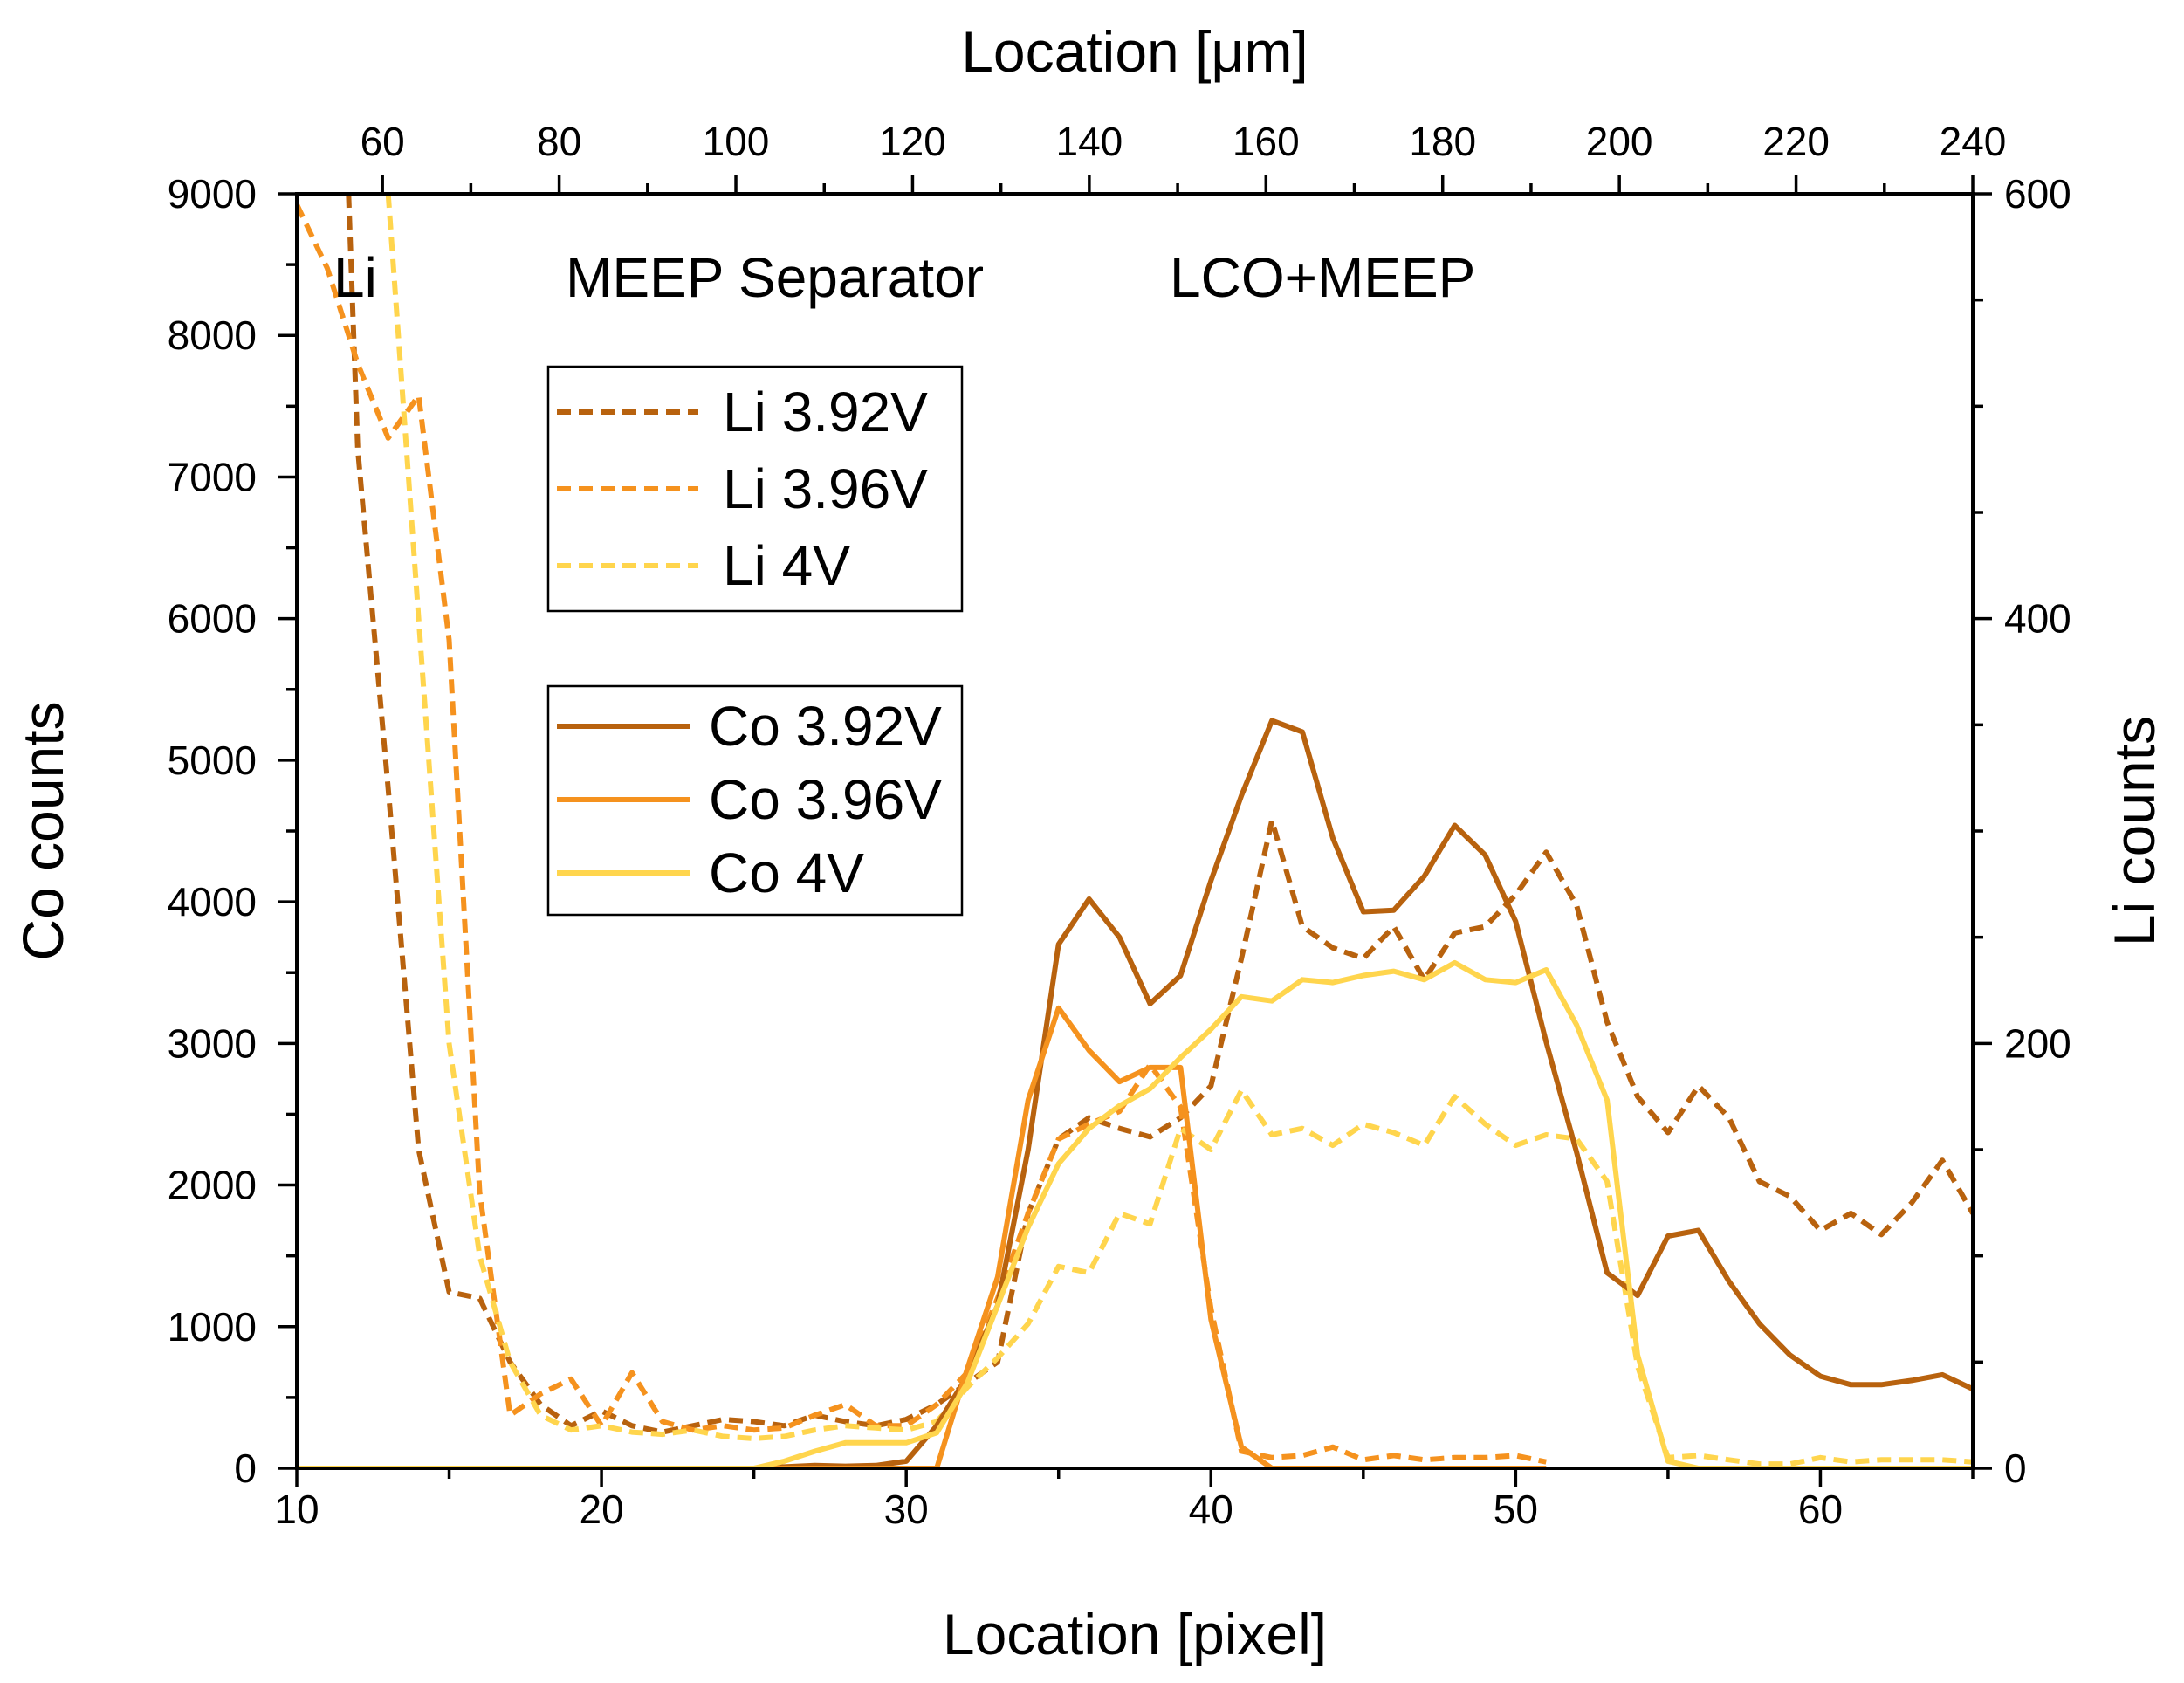 This screenshot has height=1683, width=2184. I want to click on y-tick-label: 7000, so click(212, 477).